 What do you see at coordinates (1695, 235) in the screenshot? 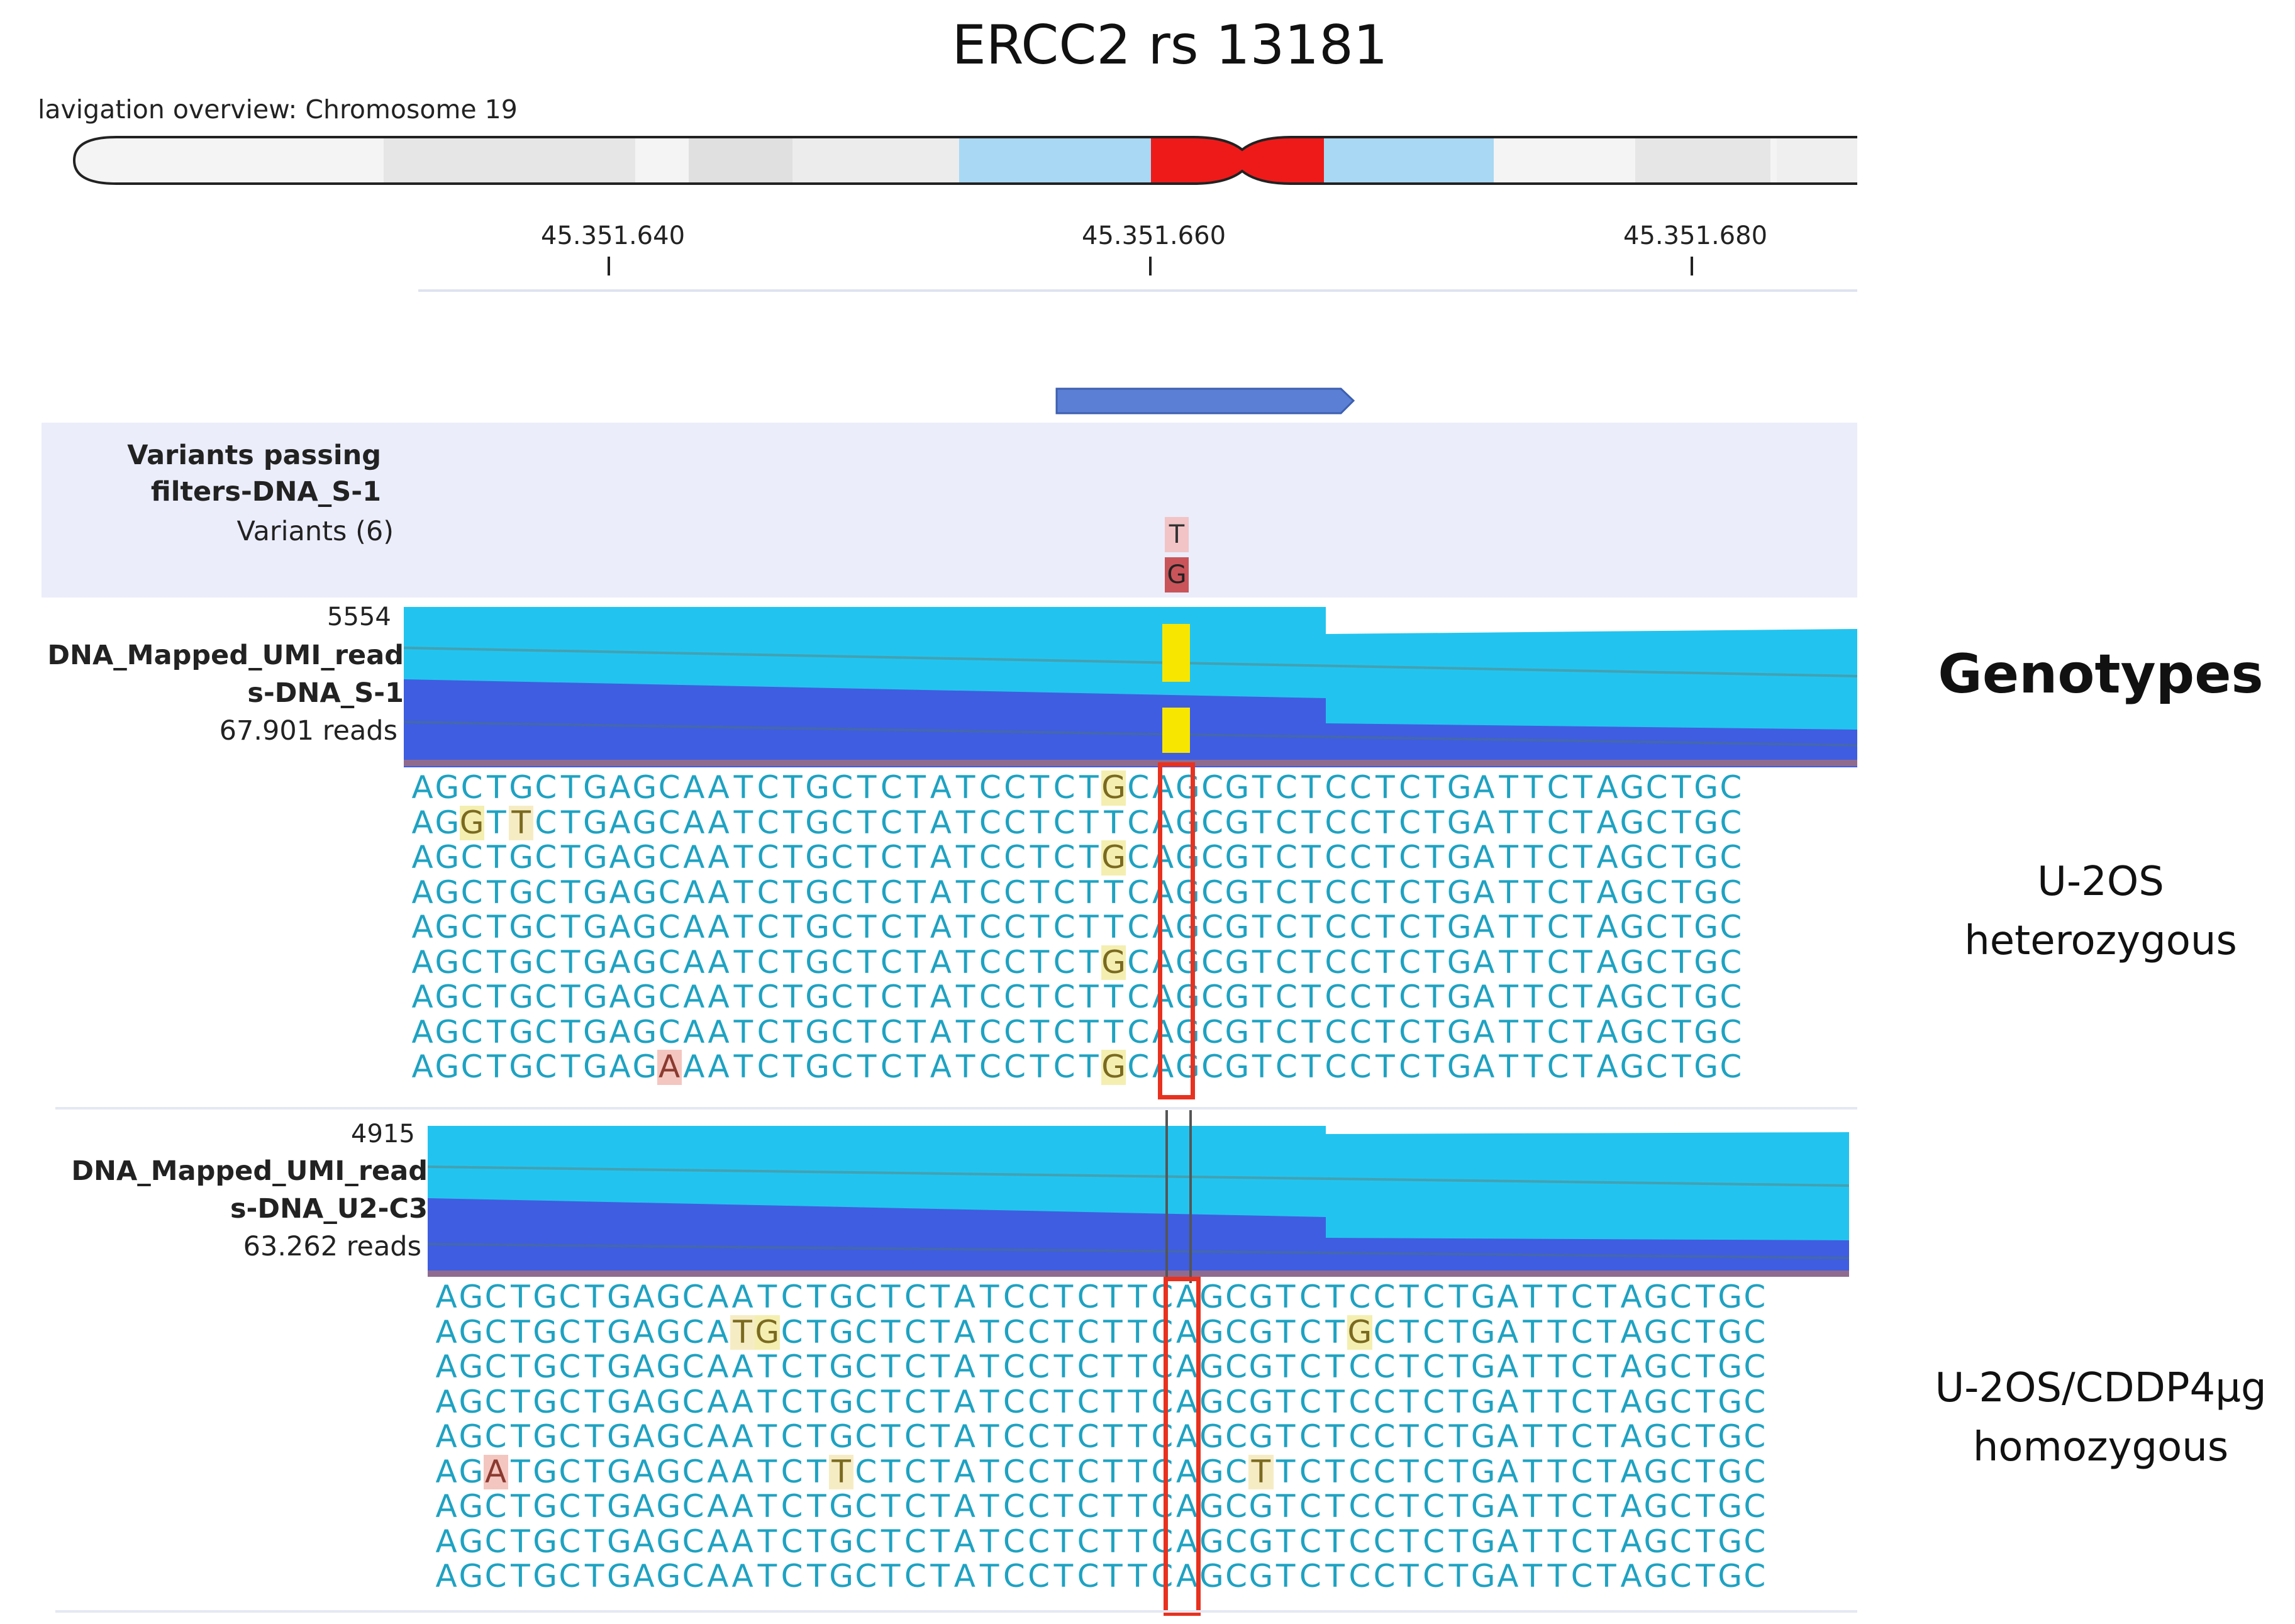
I see `ruler-tick-label: 45.351.680` at bounding box center [1695, 235].